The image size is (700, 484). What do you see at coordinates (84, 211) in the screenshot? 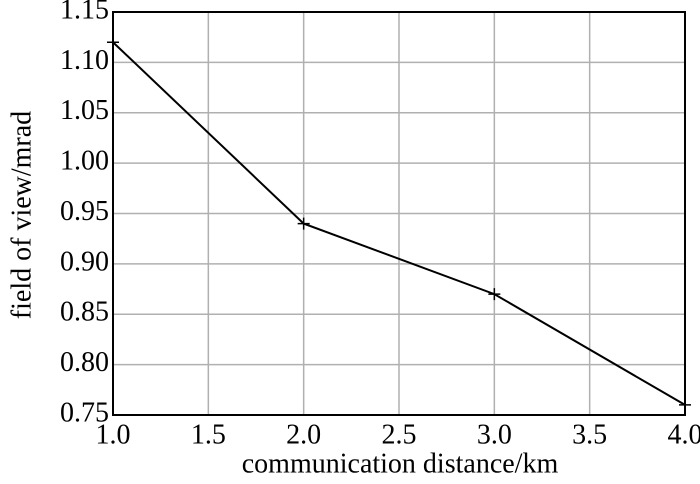
I see `y-tick-label: 0.95` at bounding box center [84, 211].